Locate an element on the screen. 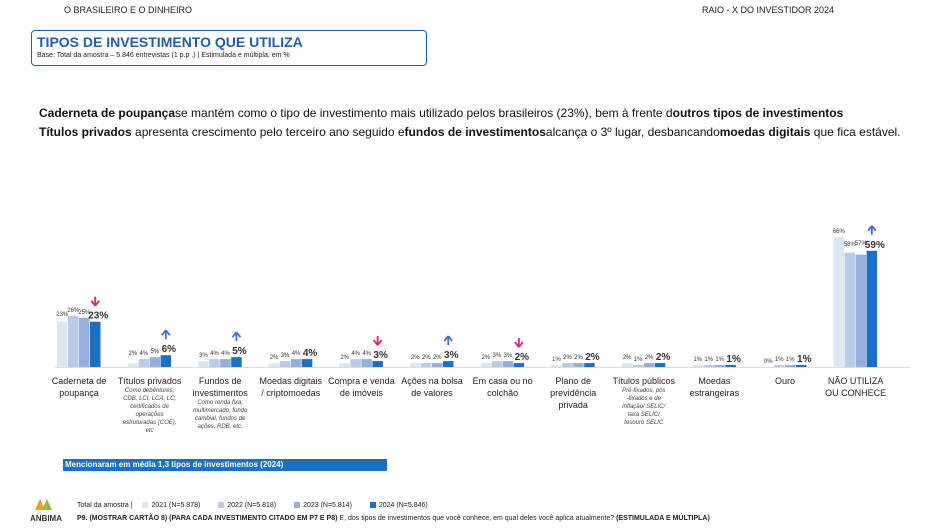 The image size is (940, 529). data-label-2024-5: 3% is located at coordinates (451, 355).